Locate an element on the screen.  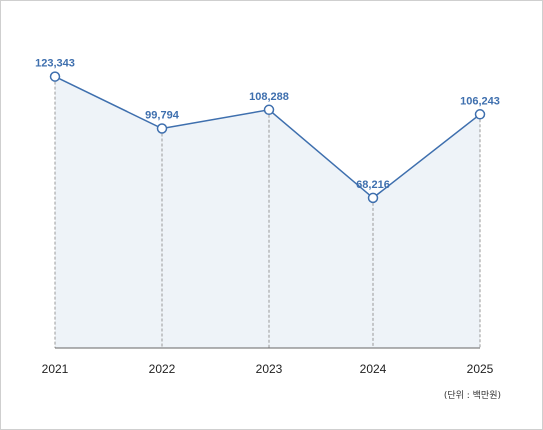
data-label-2025: 106,243 is located at coordinates (480, 101).